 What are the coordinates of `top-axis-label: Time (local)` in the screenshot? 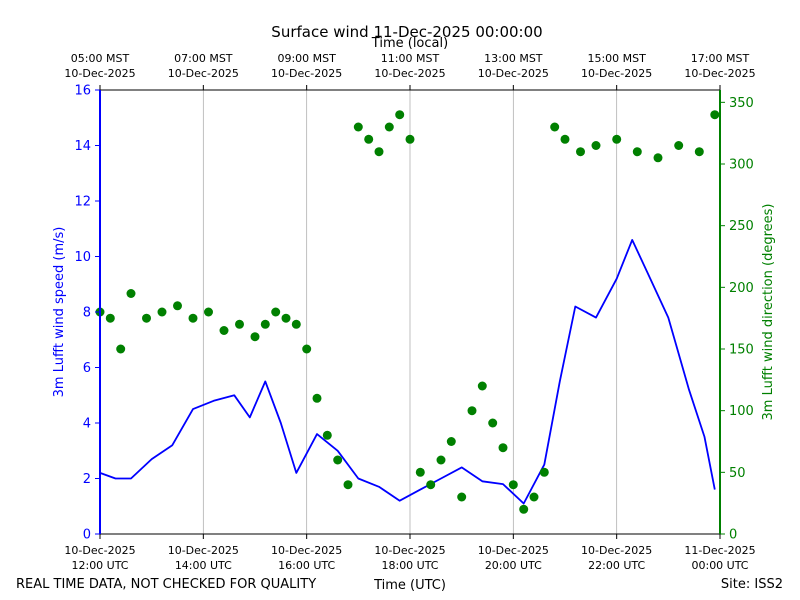 It's located at (409, 43).